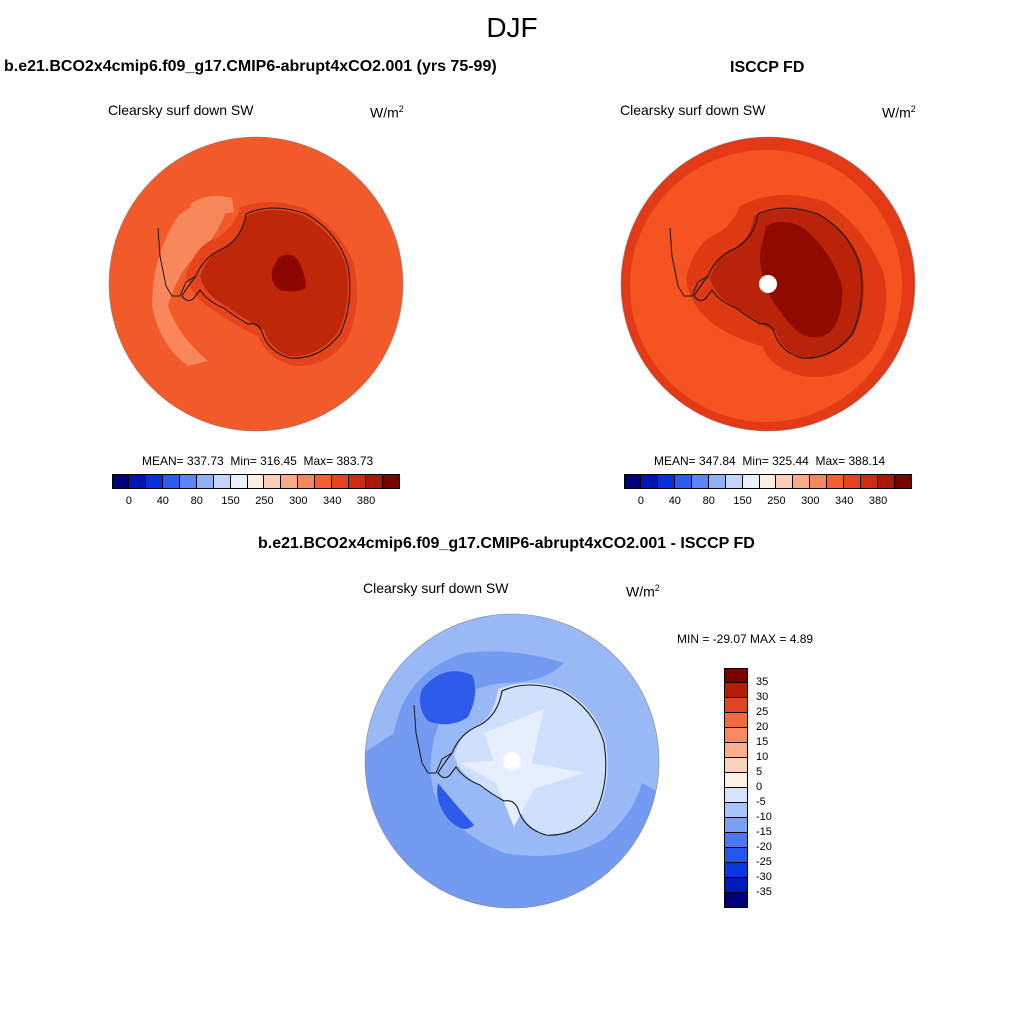 This screenshot has height=1024, width=1024. I want to click on left-colorbar-label: 0, so click(128, 501).